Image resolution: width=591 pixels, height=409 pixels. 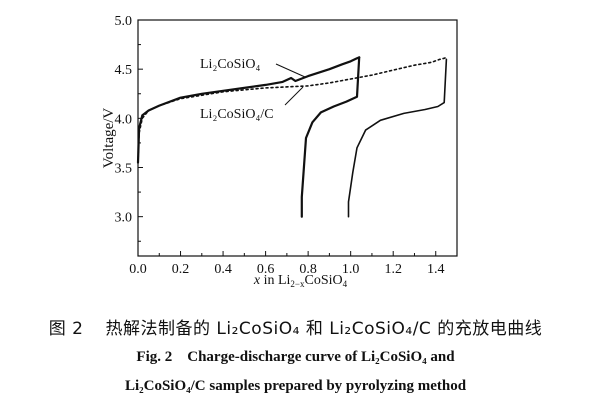 What do you see at coordinates (330, 137) in the screenshot?
I see `series-1-discharge-line` at bounding box center [330, 137].